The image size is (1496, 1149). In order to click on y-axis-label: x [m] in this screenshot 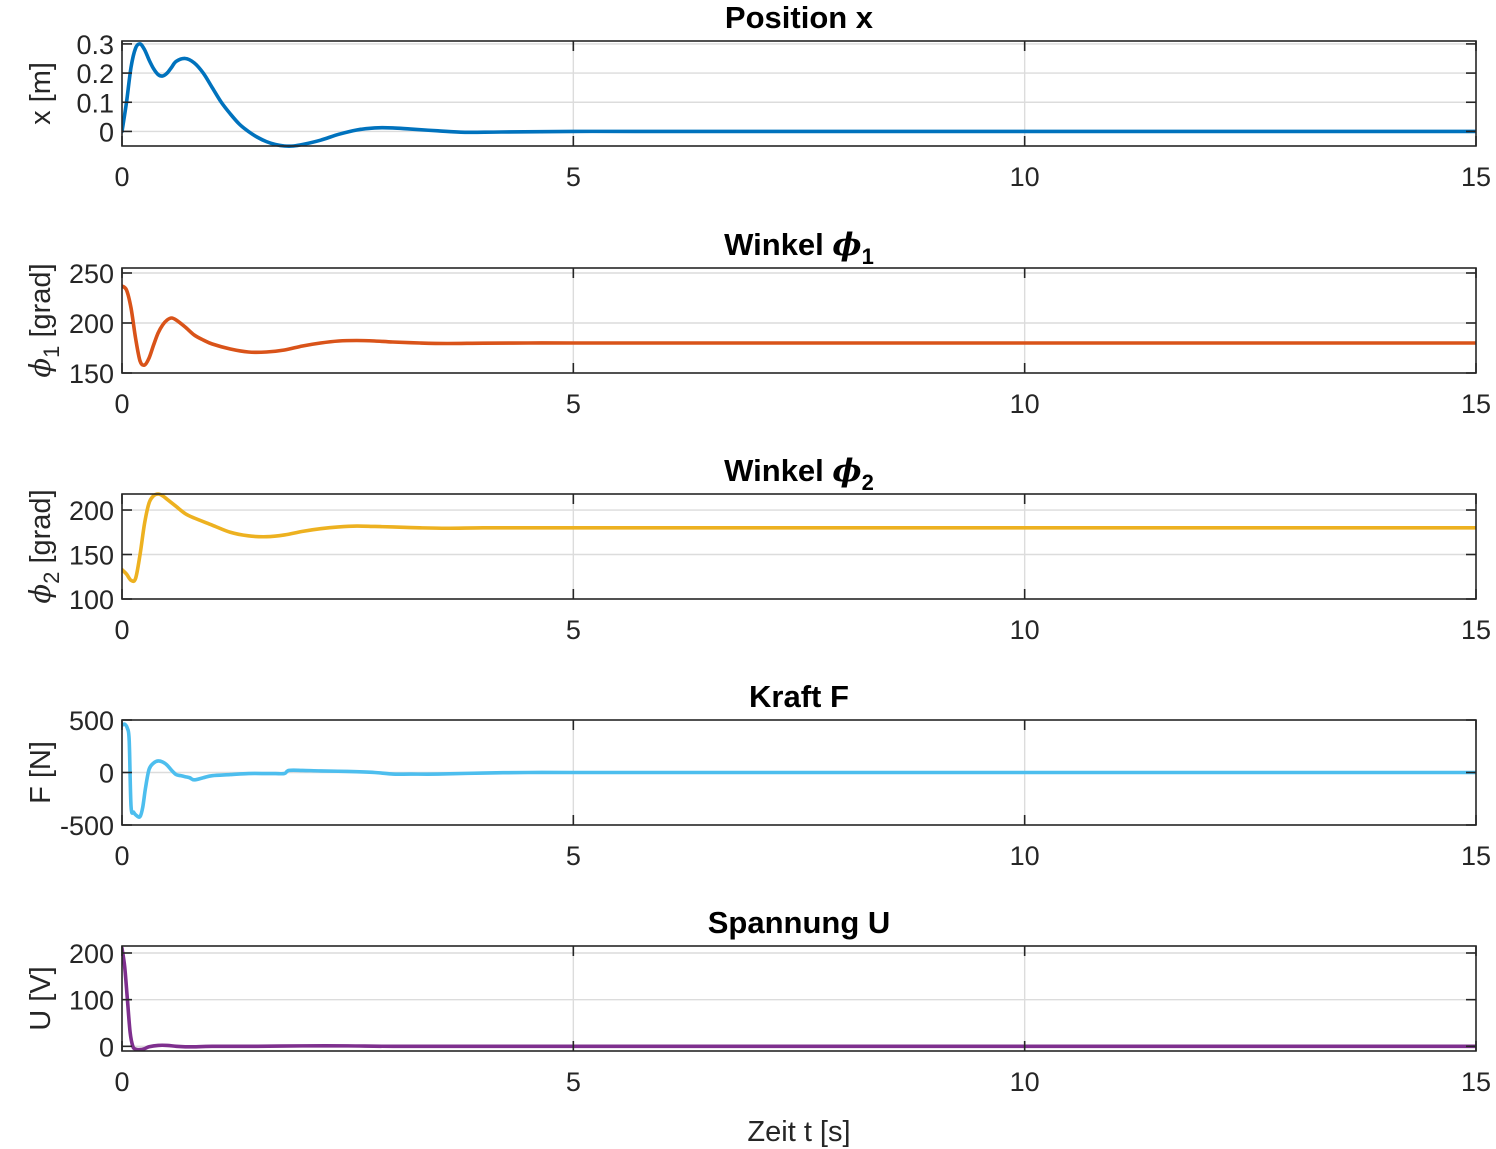, I will do `click(41, 93)`.